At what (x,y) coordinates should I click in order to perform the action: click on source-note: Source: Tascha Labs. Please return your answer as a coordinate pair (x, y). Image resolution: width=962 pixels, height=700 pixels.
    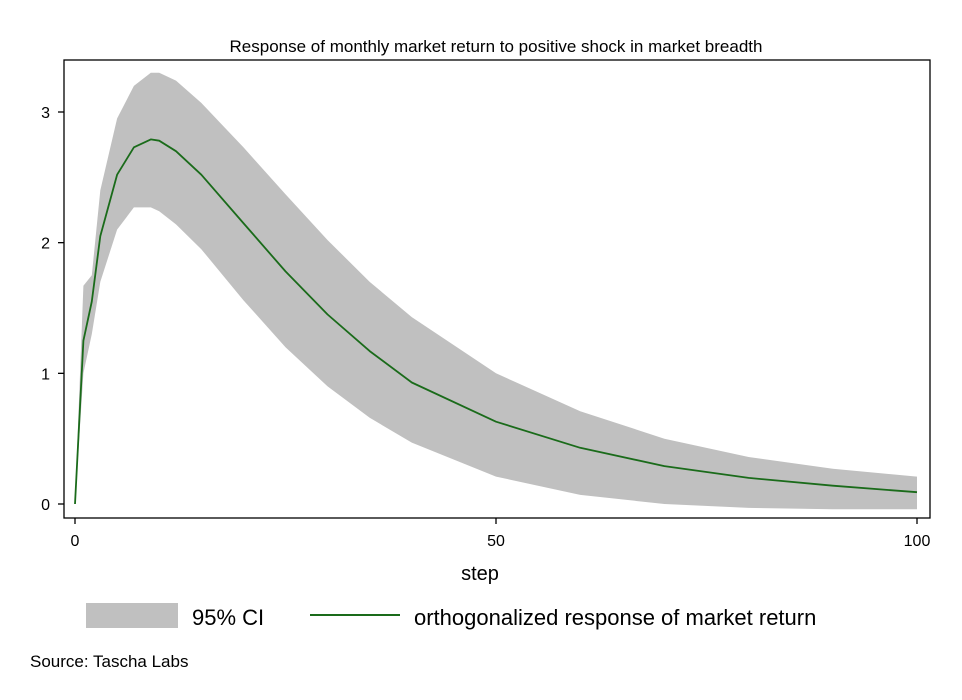
    Looking at the image, I should click on (109, 661).